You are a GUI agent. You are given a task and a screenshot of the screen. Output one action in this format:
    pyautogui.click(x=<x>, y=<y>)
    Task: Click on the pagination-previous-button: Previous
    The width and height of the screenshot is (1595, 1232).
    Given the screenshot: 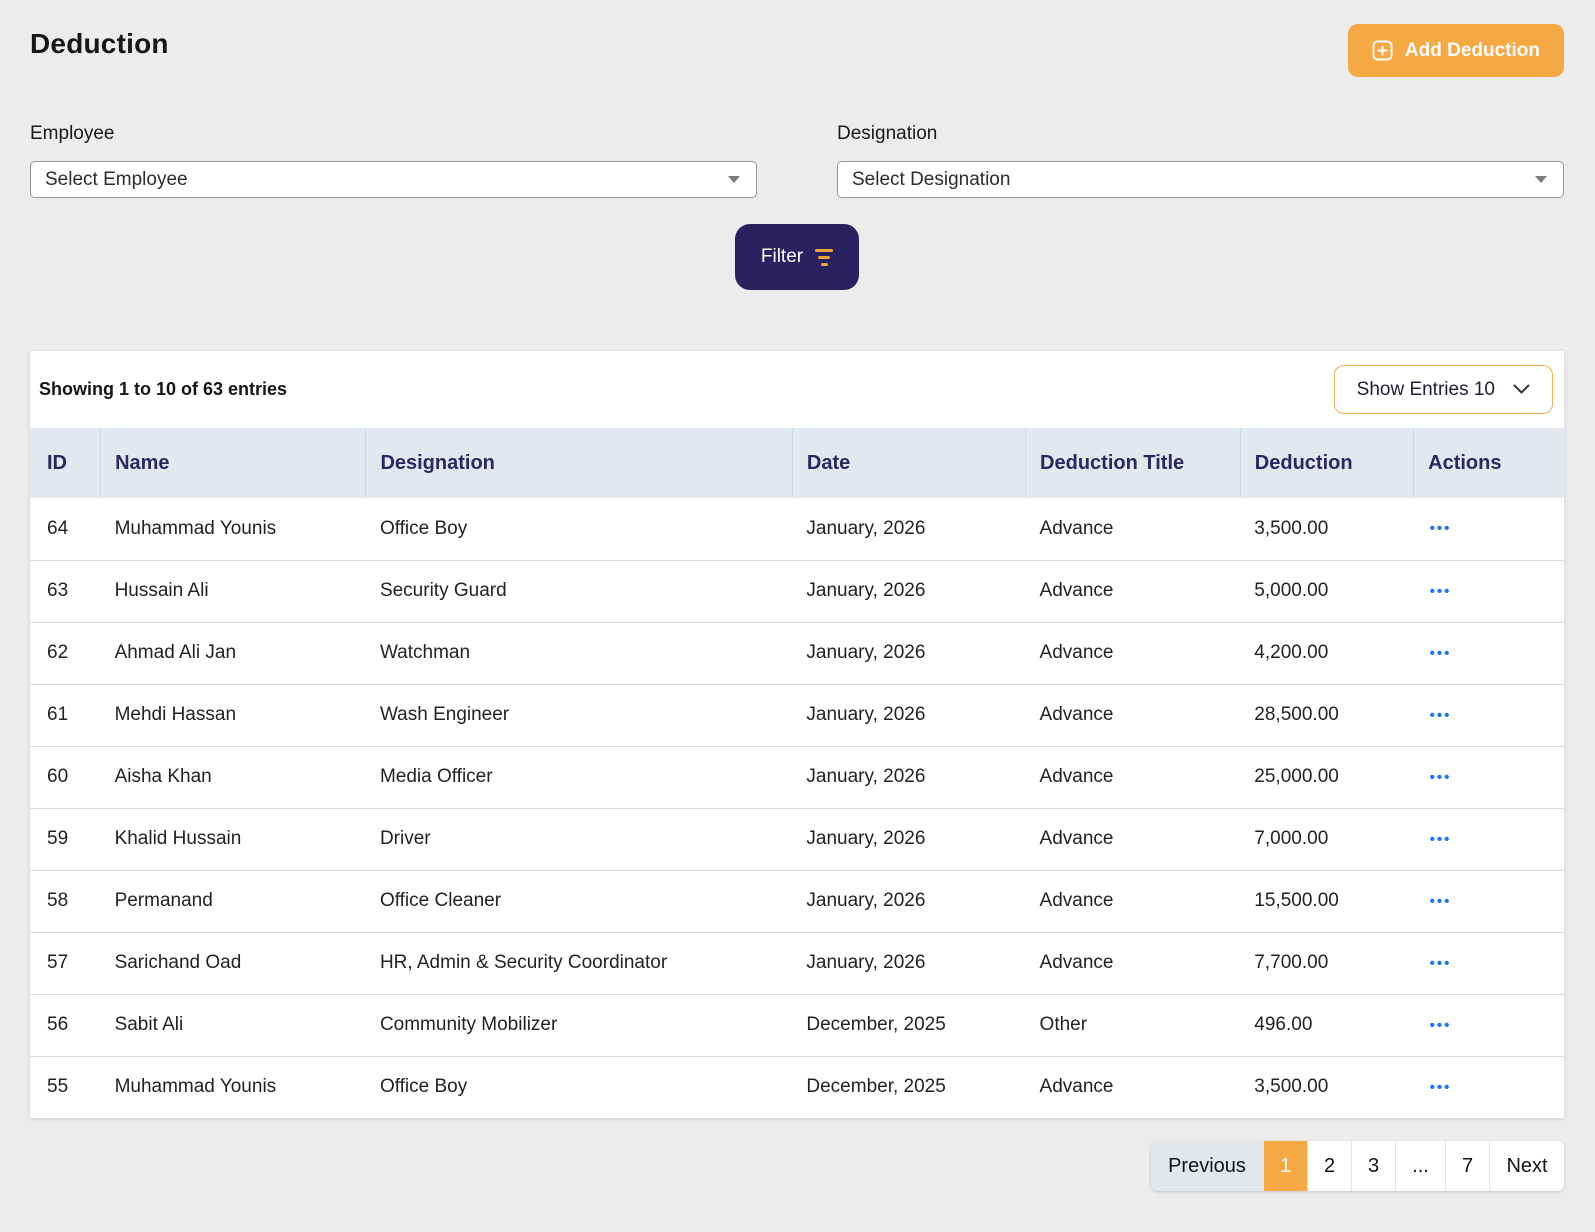 What is the action you would take?
    pyautogui.click(x=1207, y=1166)
    